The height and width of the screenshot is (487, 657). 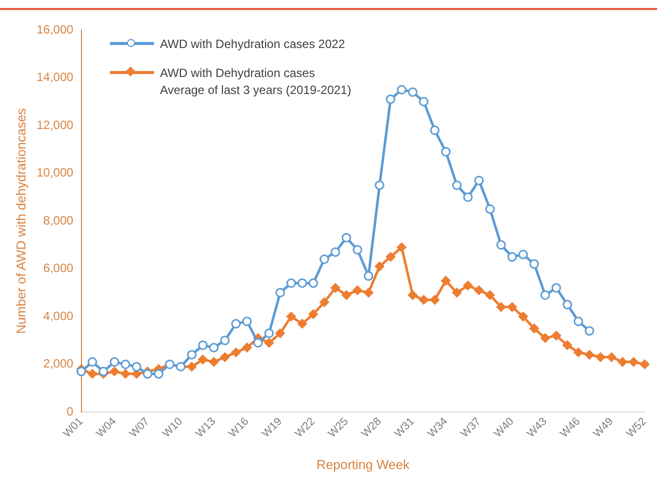 I want to click on y-tick-label: 6,000, so click(x=58, y=268).